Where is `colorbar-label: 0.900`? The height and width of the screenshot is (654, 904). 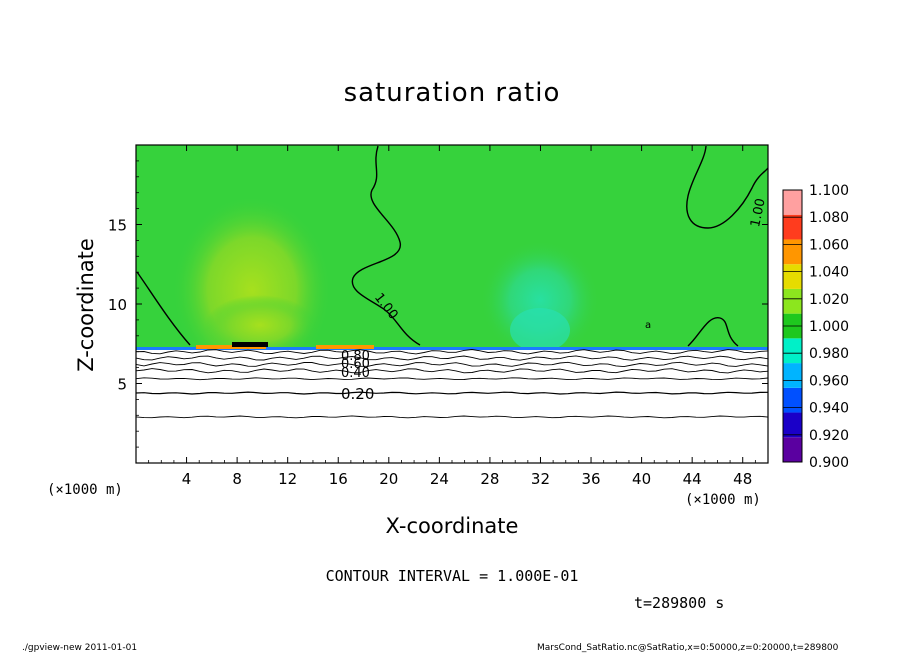 colorbar-label: 0.900 is located at coordinates (829, 463).